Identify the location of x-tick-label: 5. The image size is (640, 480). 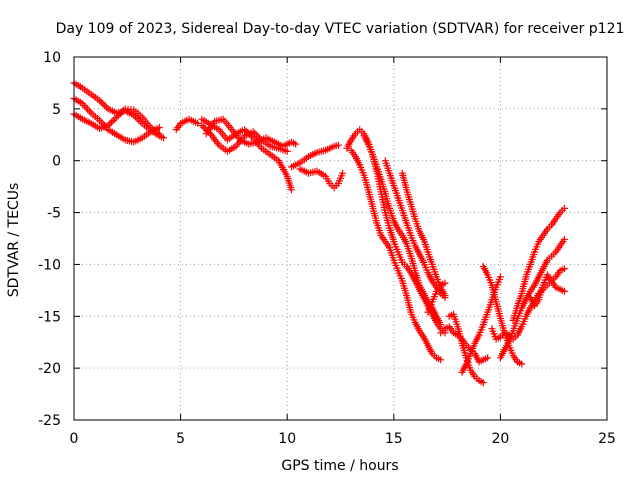
(180, 439).